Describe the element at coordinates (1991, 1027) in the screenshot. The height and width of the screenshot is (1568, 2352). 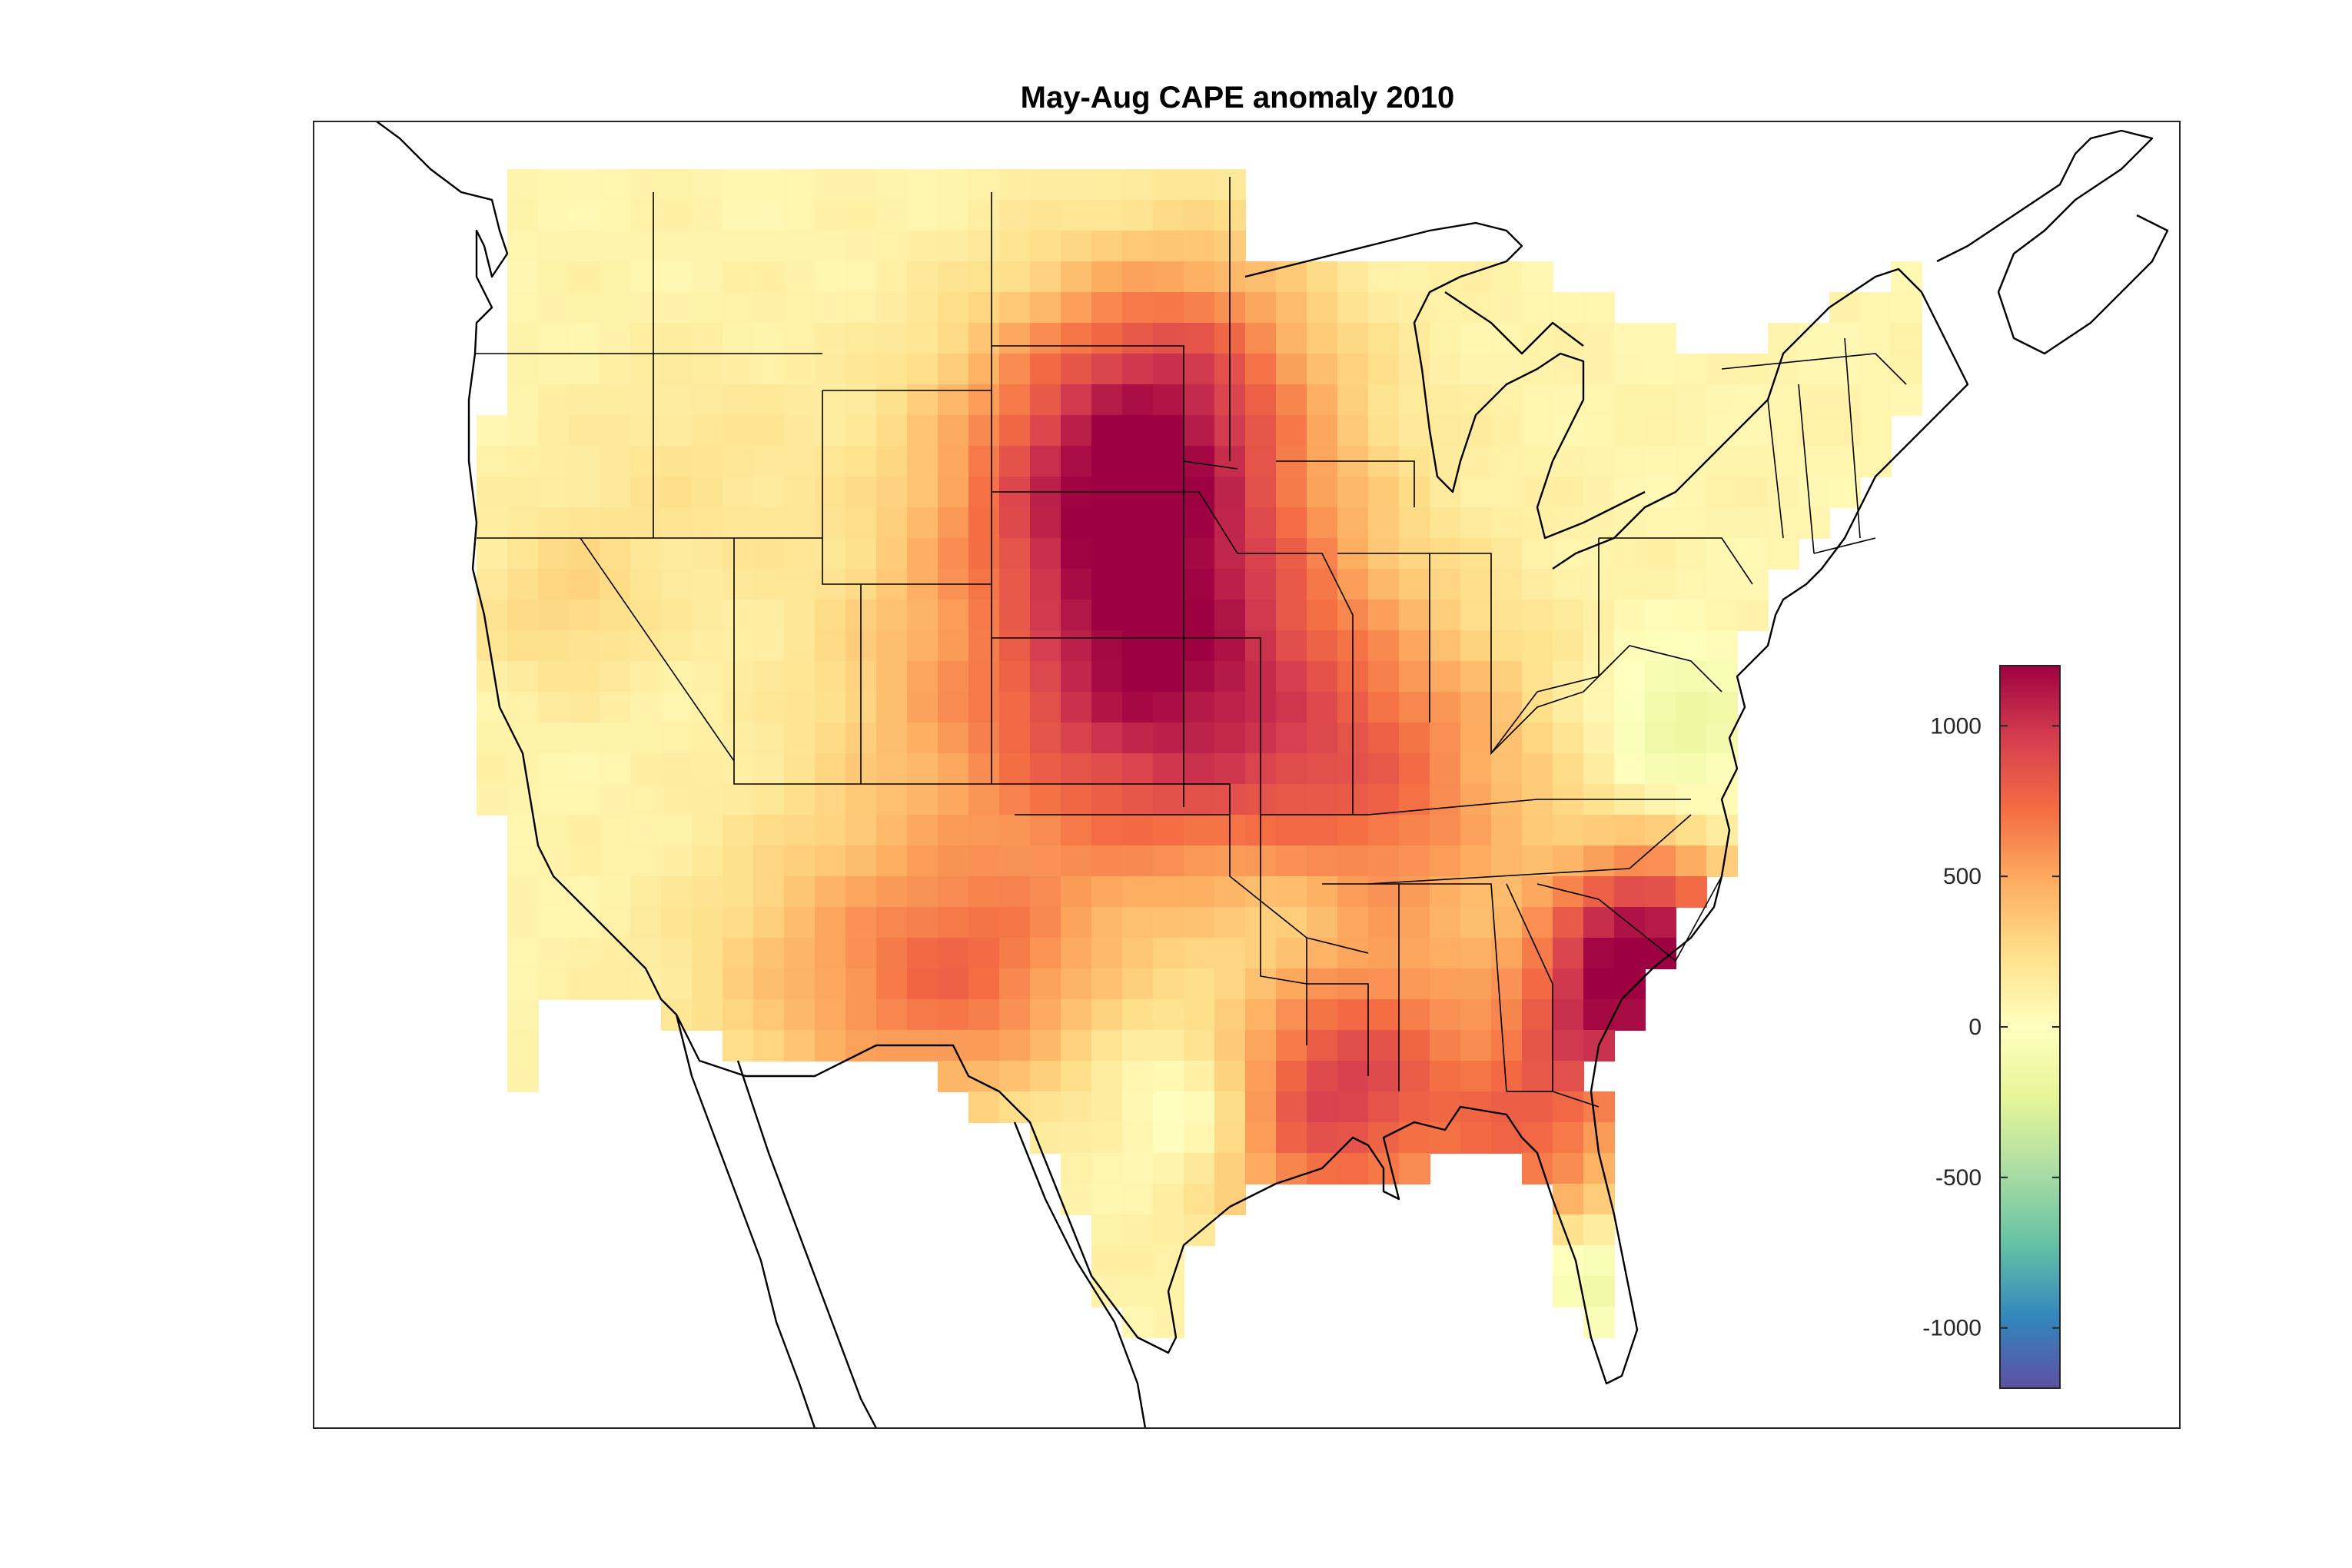
I see `colorbar-ticks: 1000 500 0 -500 -1000` at that location.